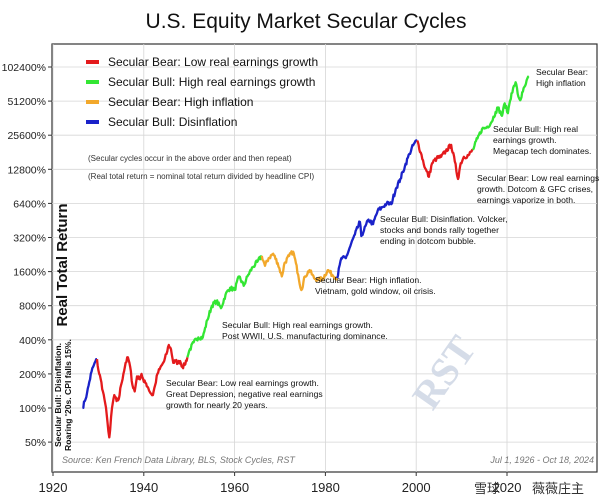 The width and height of the screenshot is (611, 500). What do you see at coordinates (68, 395) in the screenshot?
I see `side-note-line: Roaring '20s. CPI falls 15%.` at bounding box center [68, 395].